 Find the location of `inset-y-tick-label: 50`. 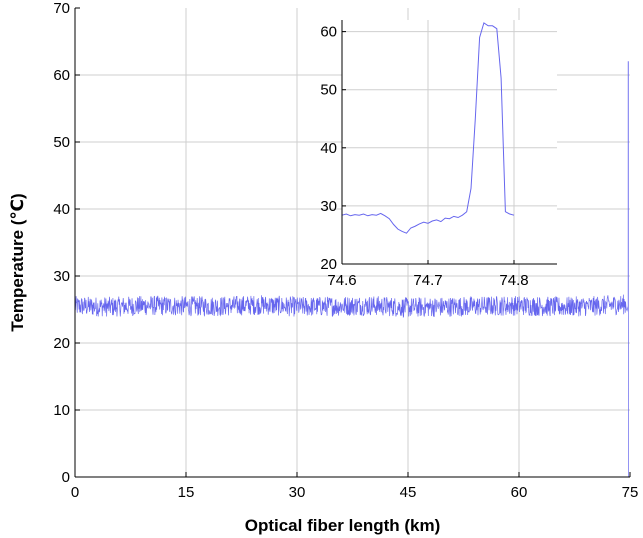

inset-y-tick-label: 50 is located at coordinates (328, 90).